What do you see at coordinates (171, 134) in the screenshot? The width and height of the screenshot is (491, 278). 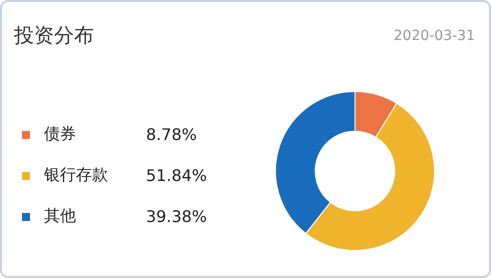 I see `data-label: 8.78%` at bounding box center [171, 134].